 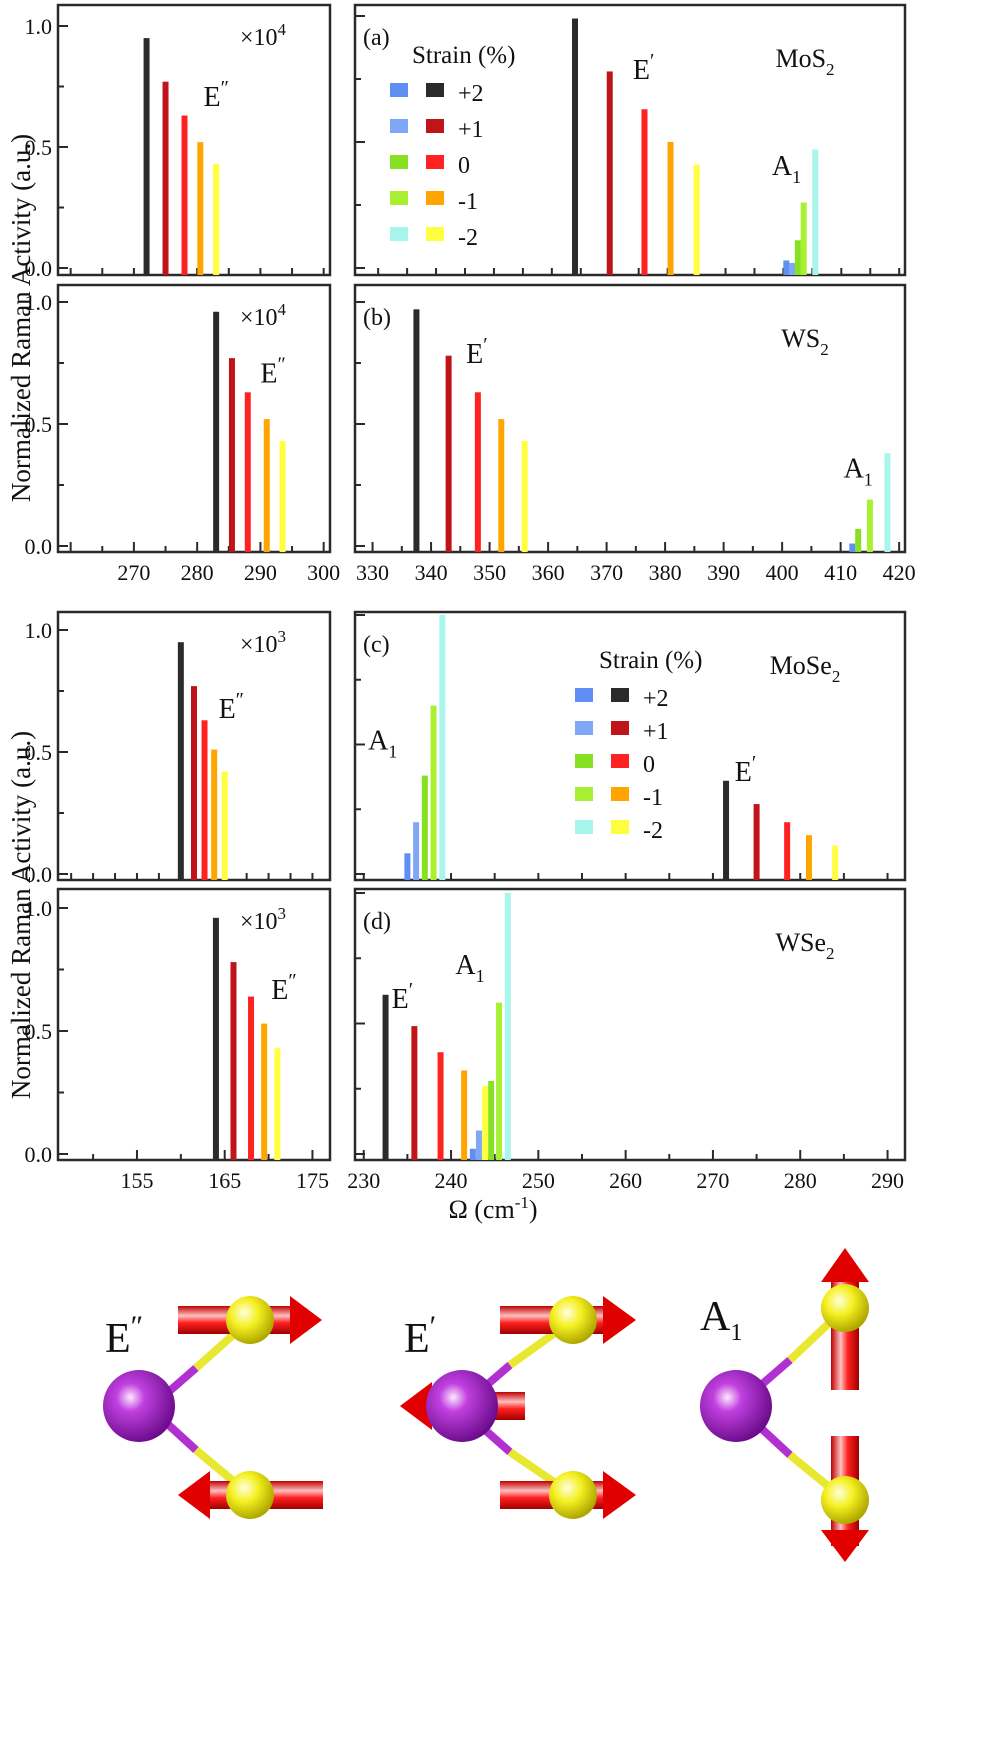 What do you see at coordinates (431, 572) in the screenshot?
I see `x-tick-label: 340` at bounding box center [431, 572].